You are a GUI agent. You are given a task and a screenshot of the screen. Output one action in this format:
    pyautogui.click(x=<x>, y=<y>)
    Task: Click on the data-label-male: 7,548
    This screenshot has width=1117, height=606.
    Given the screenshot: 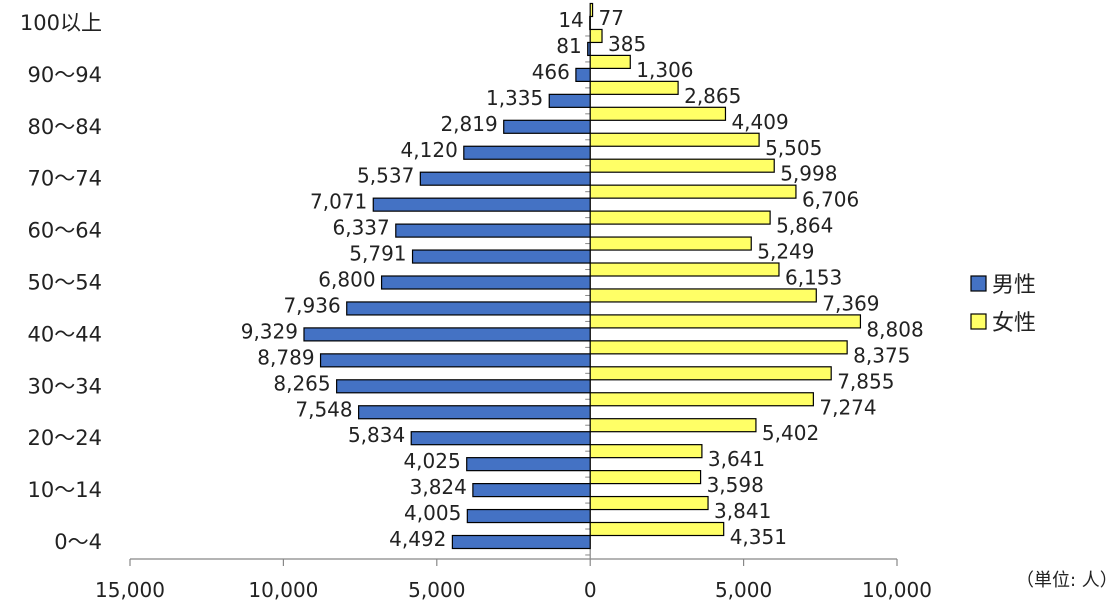 What is the action you would take?
    pyautogui.click(x=323, y=409)
    